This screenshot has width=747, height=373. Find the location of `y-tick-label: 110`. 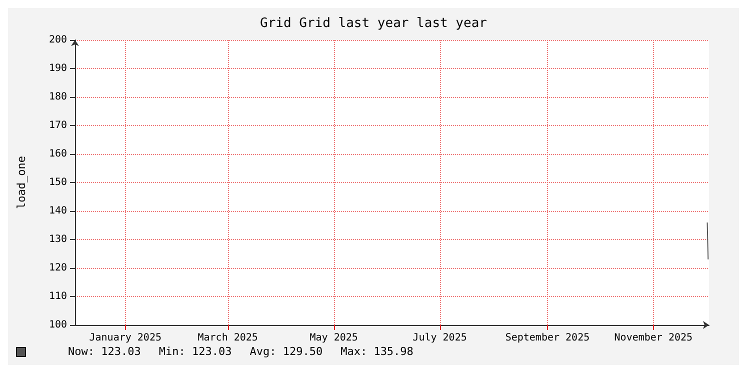

y-tick-label: 110 is located at coordinates (57, 296).